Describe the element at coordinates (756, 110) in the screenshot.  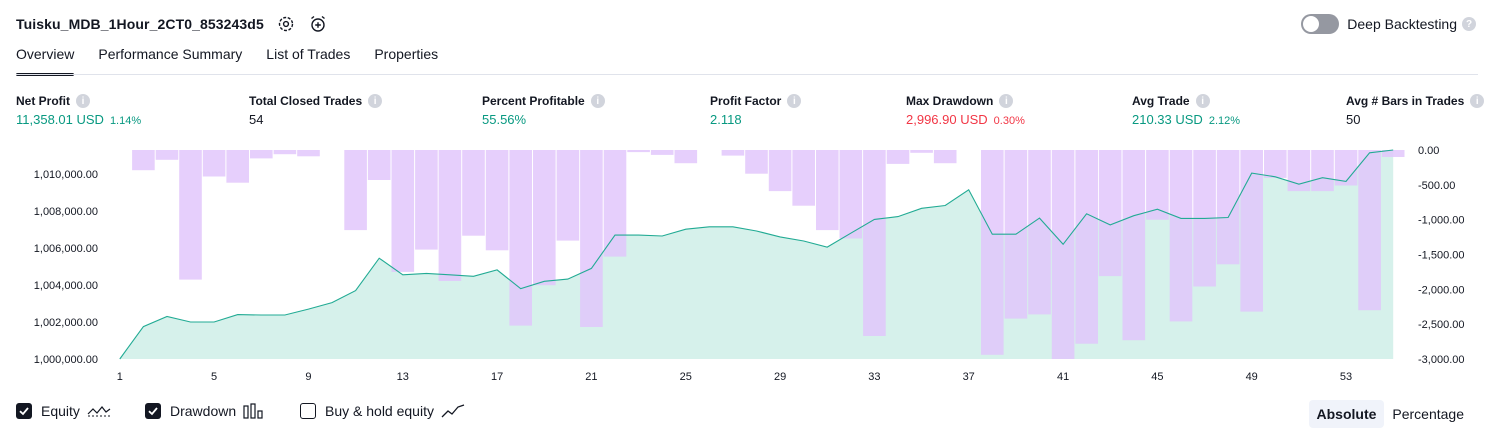
I see `metric-profit-factor: Profit Factor i 2.118` at that location.